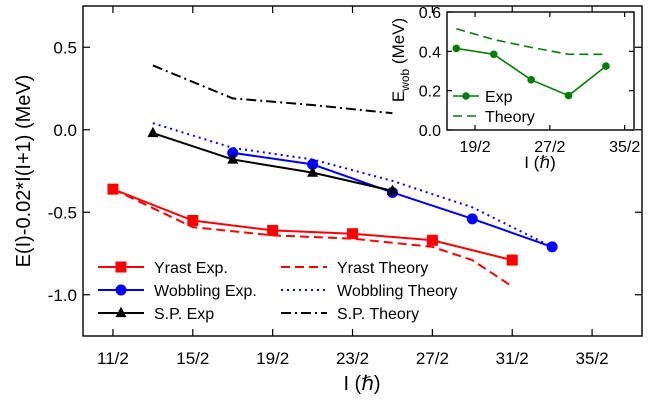  I want to click on inset-y-tick-label: 0.0, so click(430, 131).